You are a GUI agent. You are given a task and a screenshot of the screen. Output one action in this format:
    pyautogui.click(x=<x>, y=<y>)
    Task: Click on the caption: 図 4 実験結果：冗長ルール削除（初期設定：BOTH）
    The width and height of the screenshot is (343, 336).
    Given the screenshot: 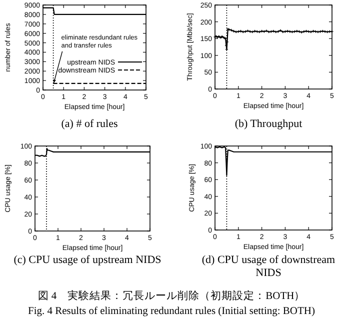 What is the action you would take?
    pyautogui.click(x=172, y=295)
    